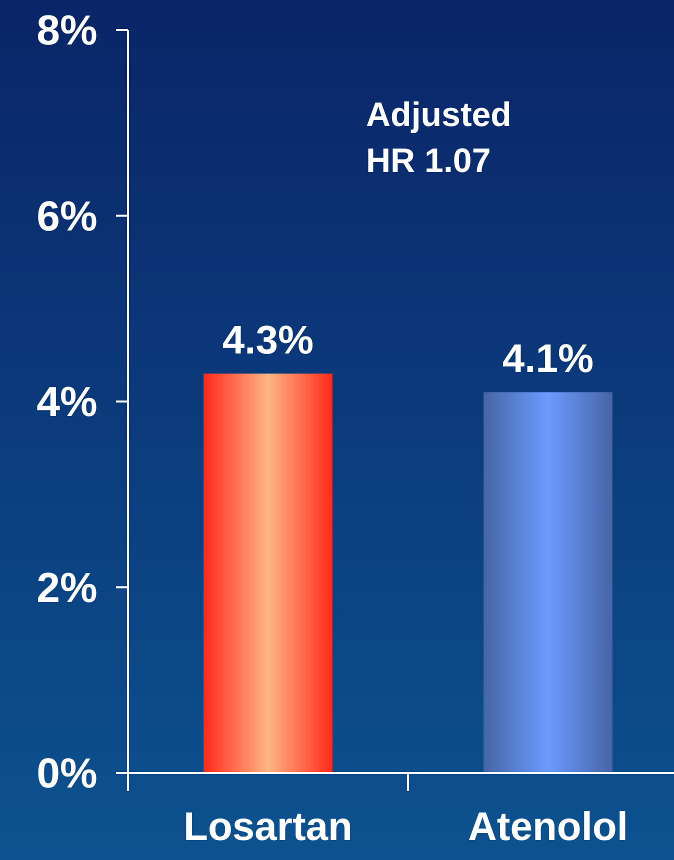 The height and width of the screenshot is (860, 674). Describe the element at coordinates (548, 359) in the screenshot. I see `data-label: 4.1%` at that location.